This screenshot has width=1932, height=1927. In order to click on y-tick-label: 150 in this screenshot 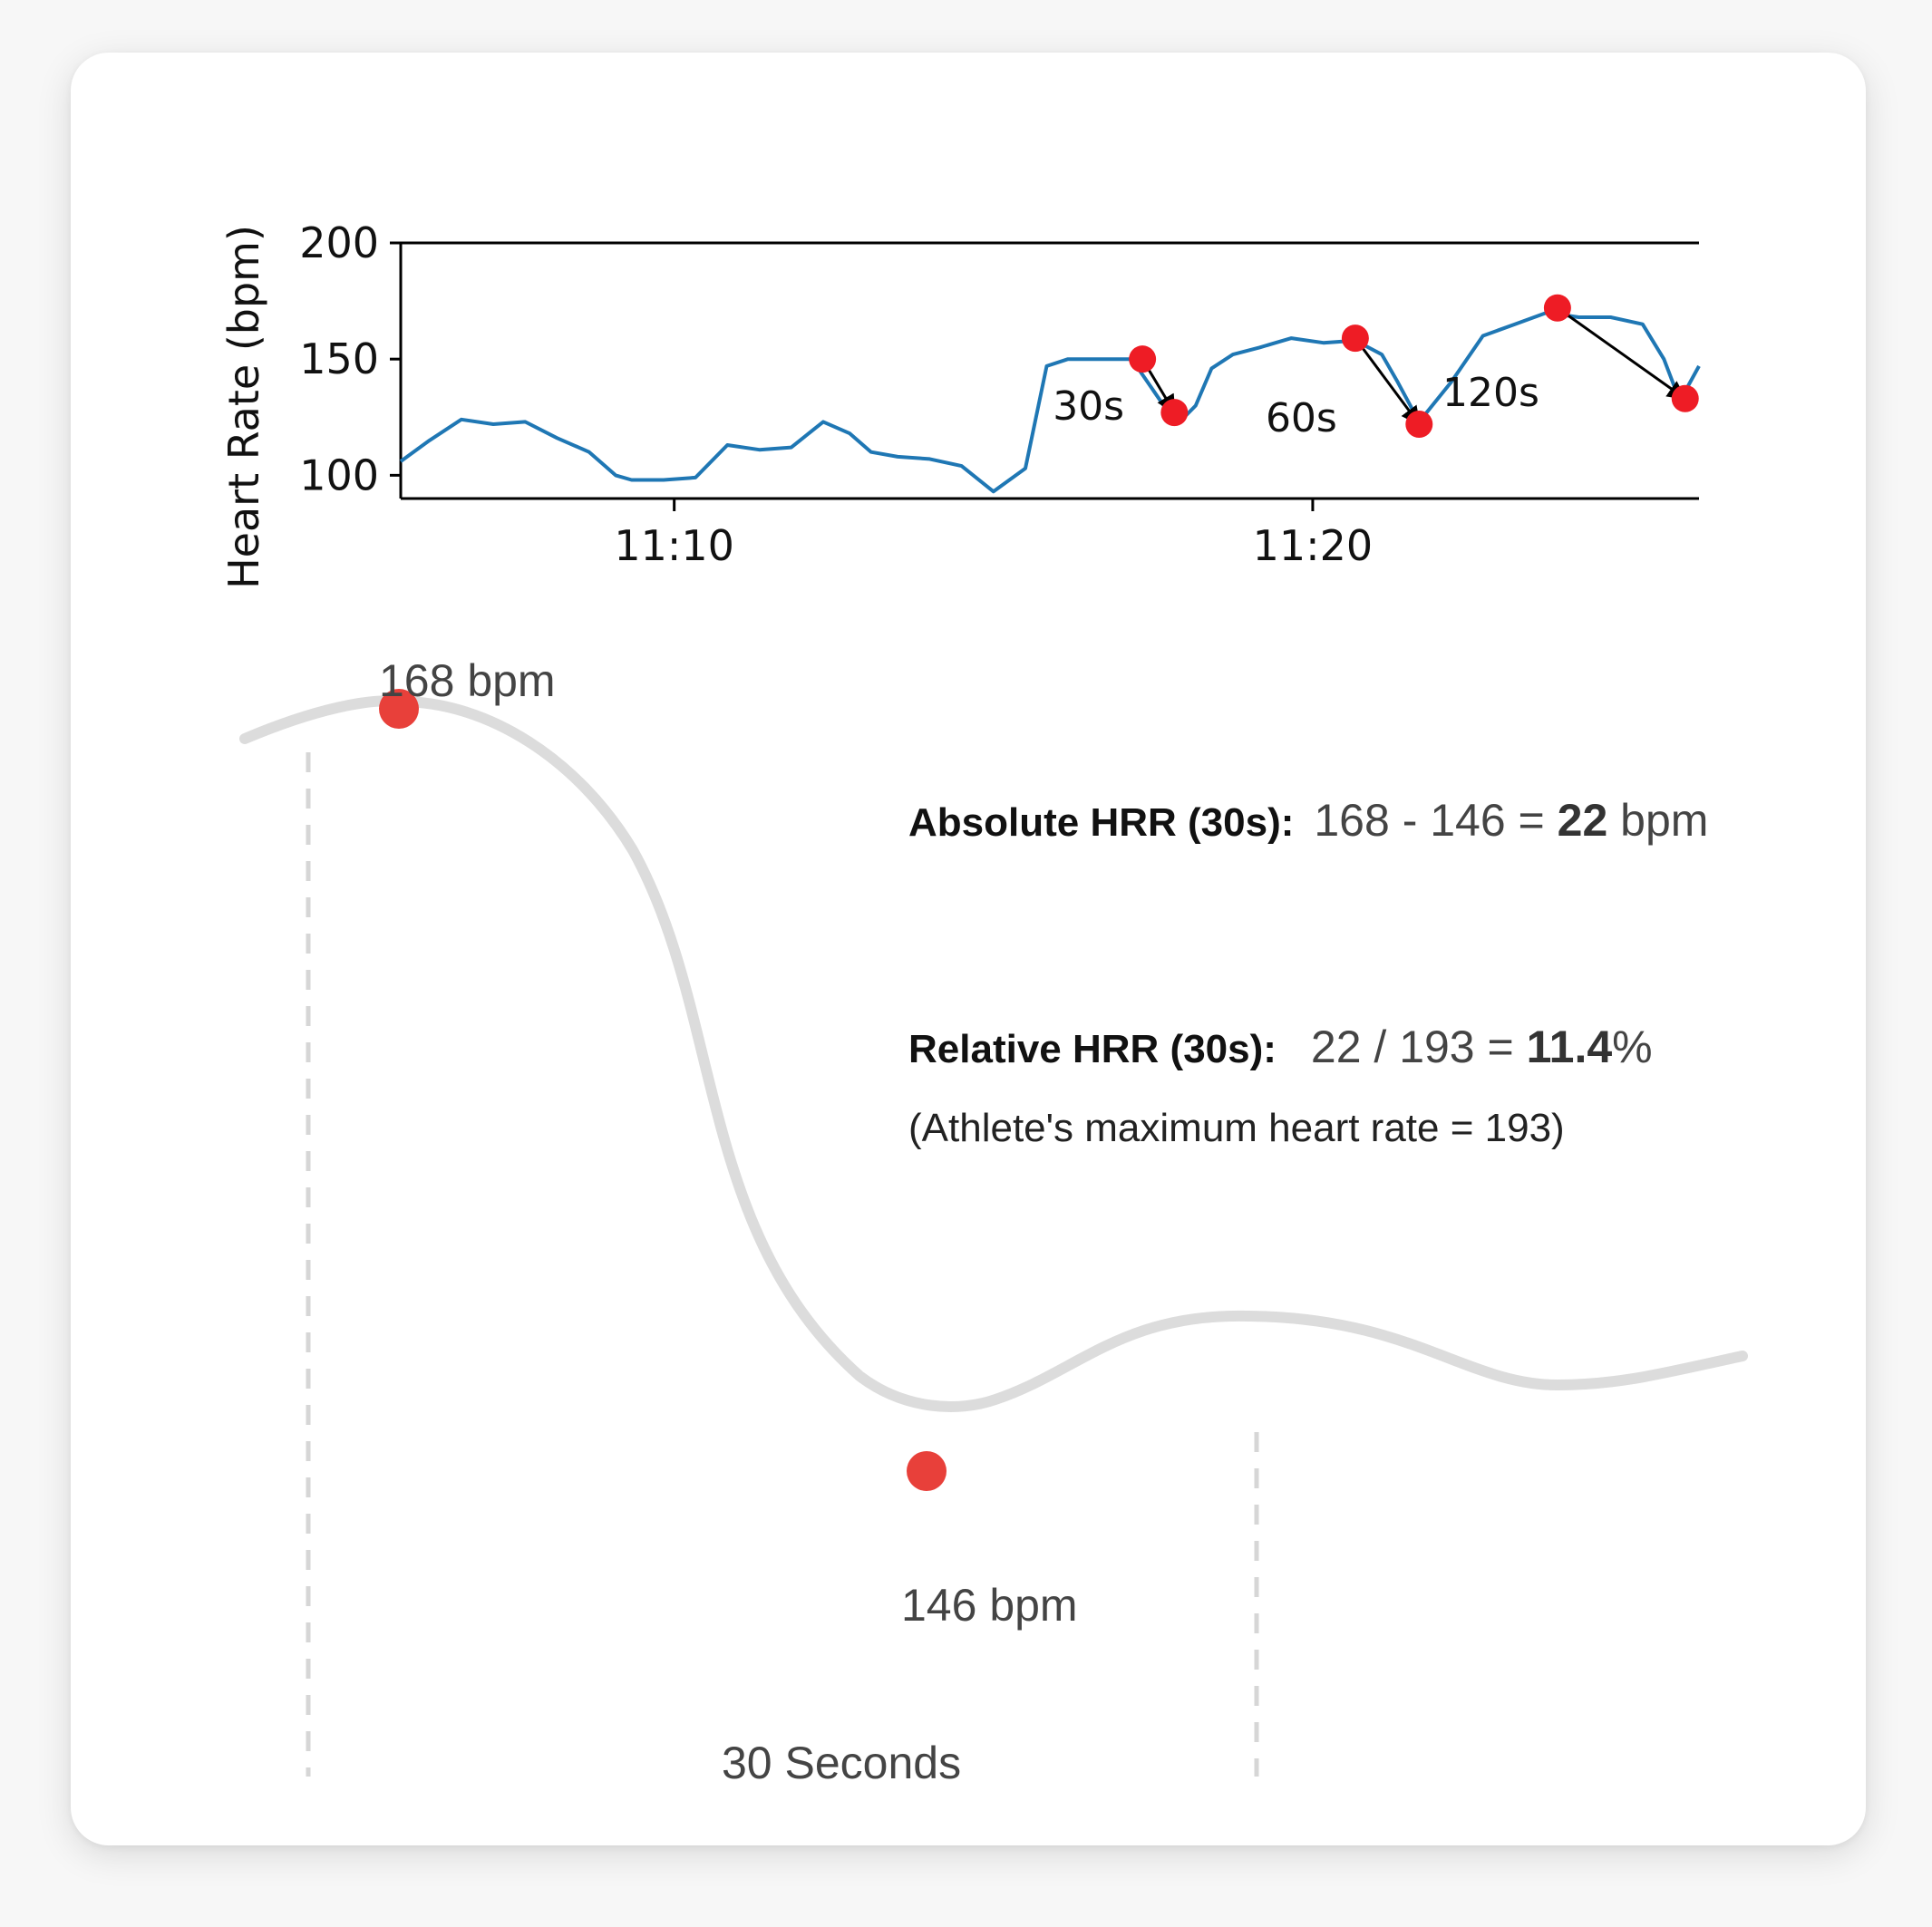, I will do `click(339, 358)`.